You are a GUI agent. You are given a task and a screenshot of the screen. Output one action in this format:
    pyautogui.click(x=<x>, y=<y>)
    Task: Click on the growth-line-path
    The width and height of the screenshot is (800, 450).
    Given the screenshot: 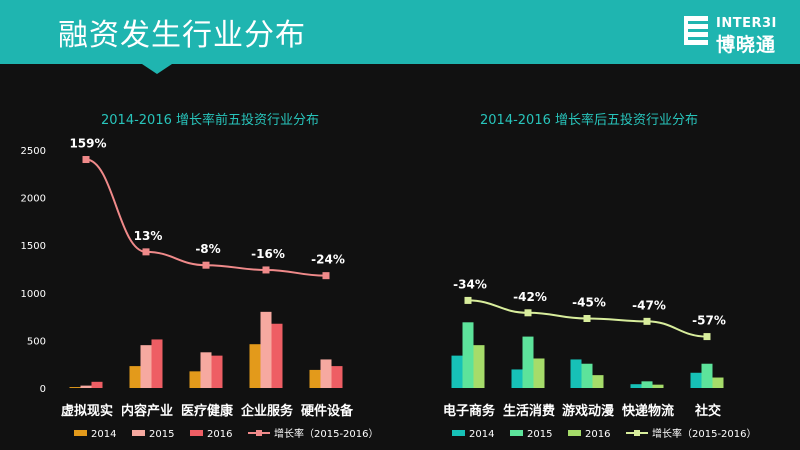 What is the action you would take?
    pyautogui.click(x=206, y=217)
    